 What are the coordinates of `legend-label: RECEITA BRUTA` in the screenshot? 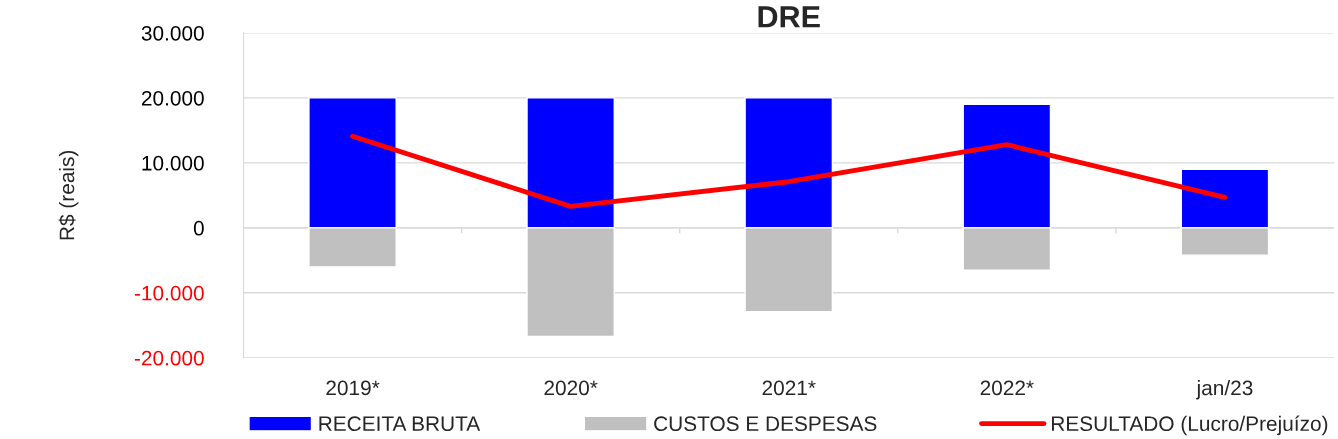 It's located at (400, 424).